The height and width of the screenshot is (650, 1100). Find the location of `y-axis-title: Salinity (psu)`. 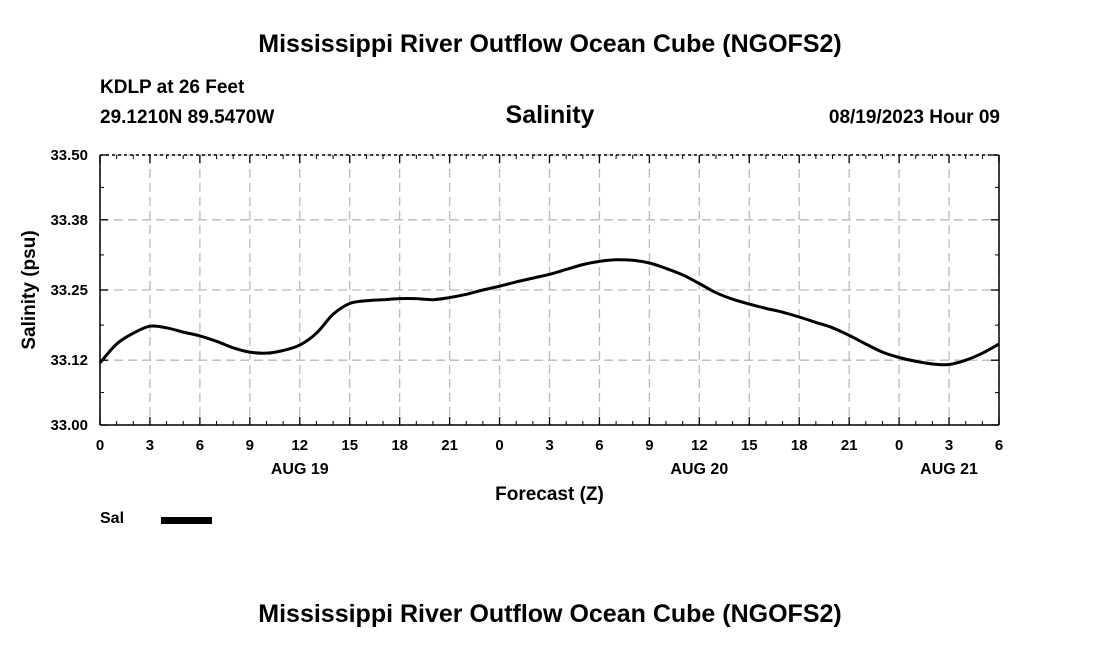

y-axis-title: Salinity (psu) is located at coordinates (29, 289).